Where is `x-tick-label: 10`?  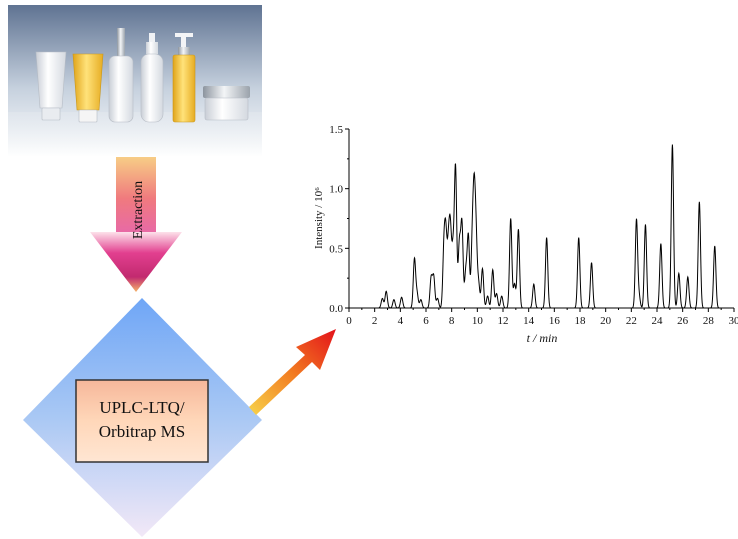 x-tick-label: 10 is located at coordinates (478, 321).